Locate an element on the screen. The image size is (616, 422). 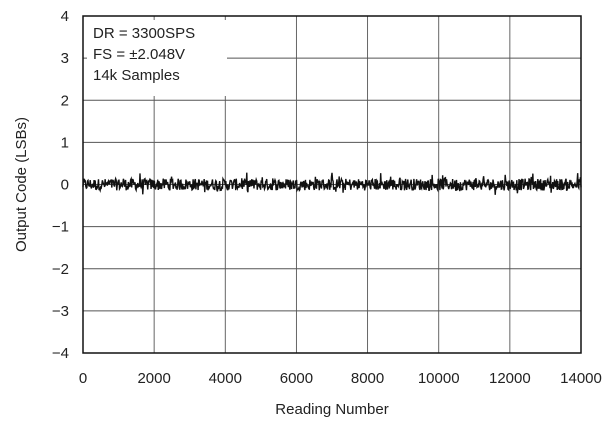
x-tick-label: 12000 is located at coordinates (510, 378).